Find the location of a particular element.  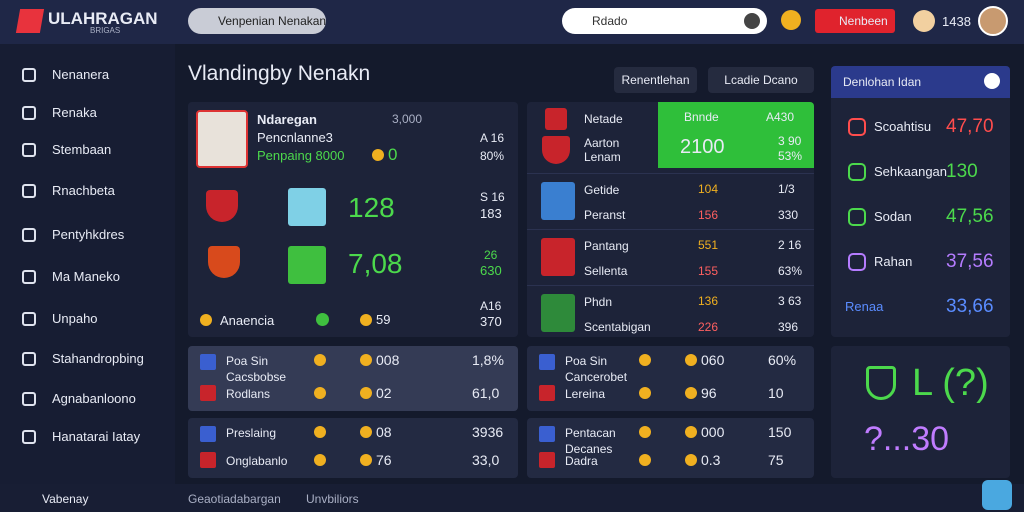

rank-name: Scoahtisu is located at coordinates (903, 126).